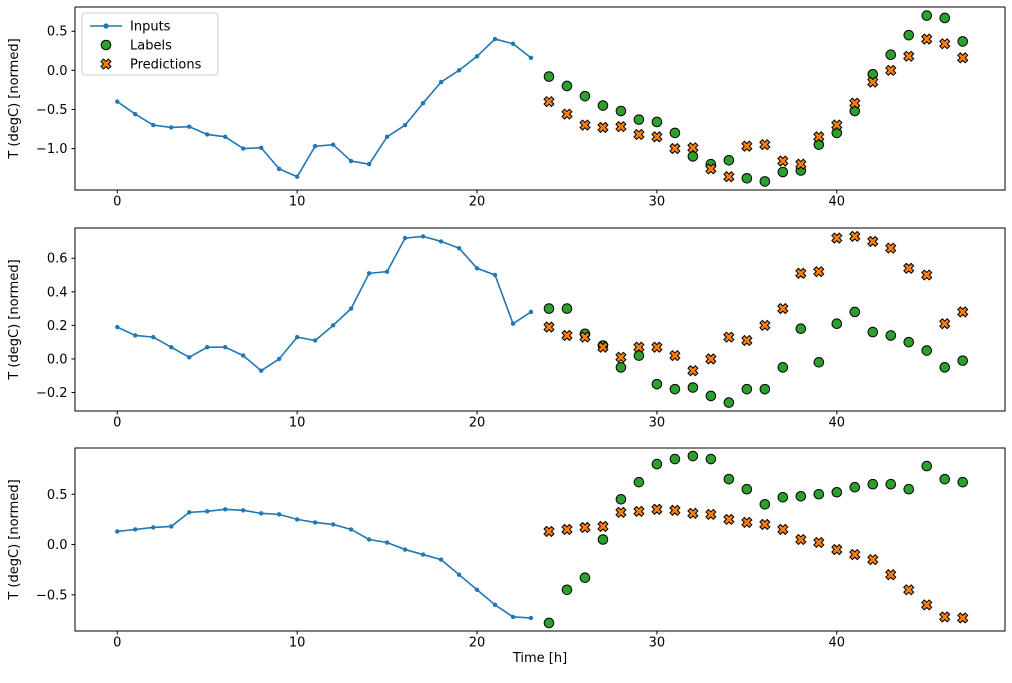  What do you see at coordinates (837, 202) in the screenshot?
I see `x-tick-label: 40` at bounding box center [837, 202].